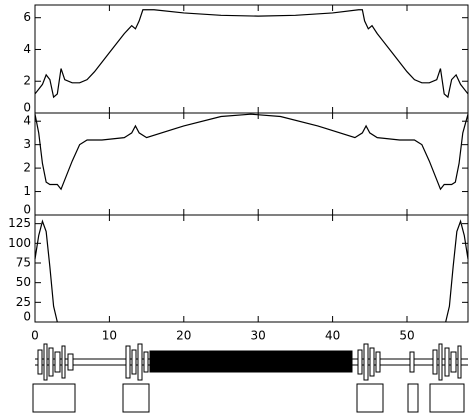 The height and width of the screenshot is (416, 474). I want to click on y-tick-label: 75, so click(23, 262).